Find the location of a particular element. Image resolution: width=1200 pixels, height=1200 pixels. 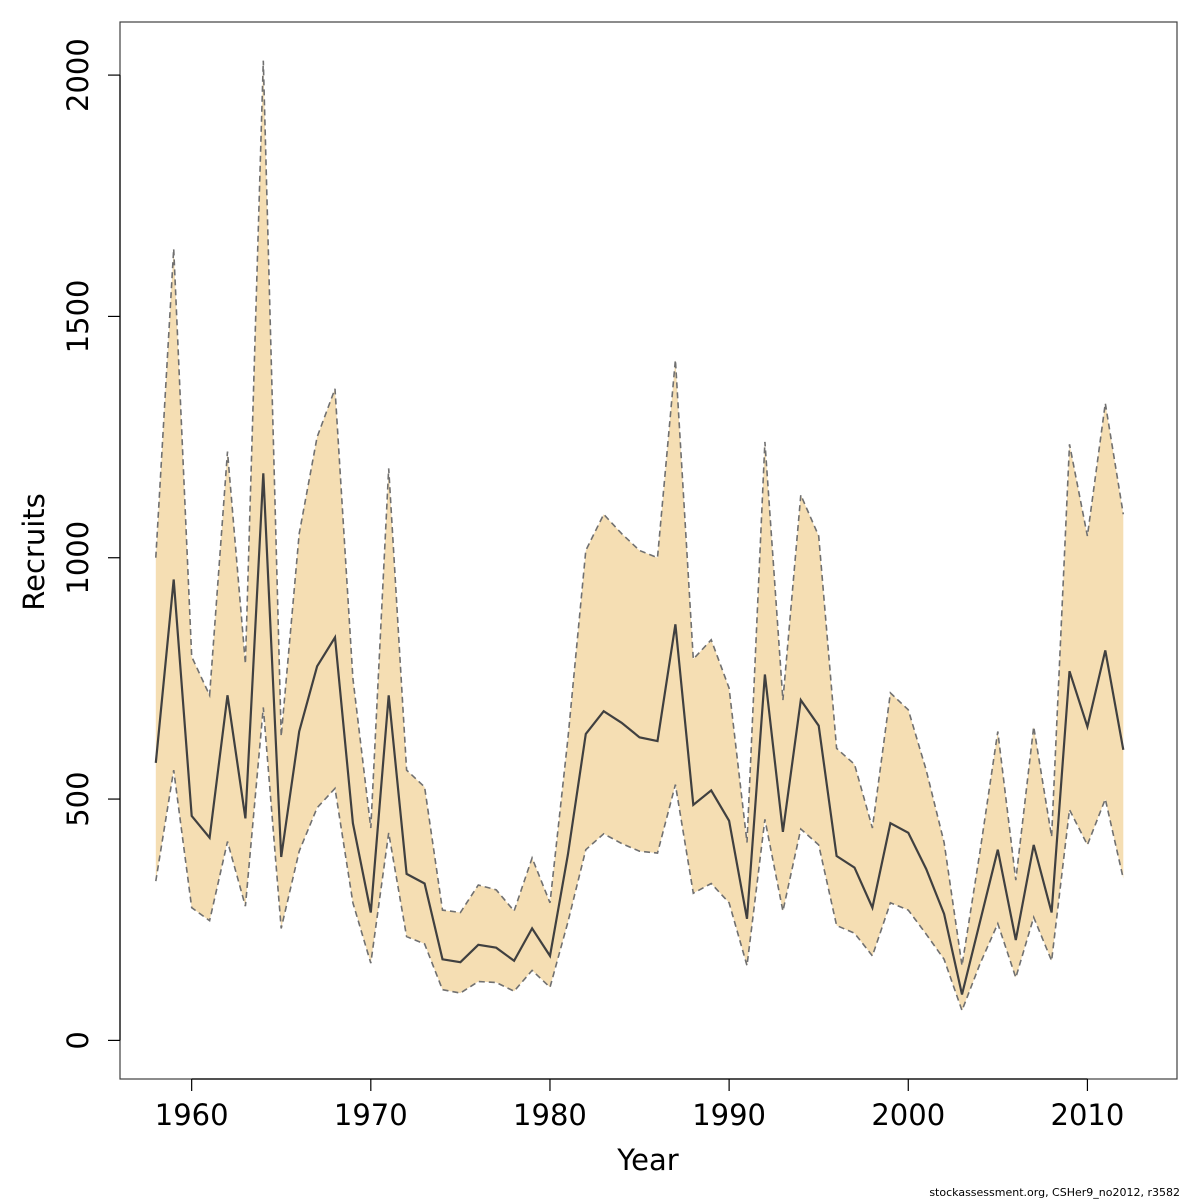

y-axis: 0 500 1000 1500 2000 is located at coordinates (91, 544).